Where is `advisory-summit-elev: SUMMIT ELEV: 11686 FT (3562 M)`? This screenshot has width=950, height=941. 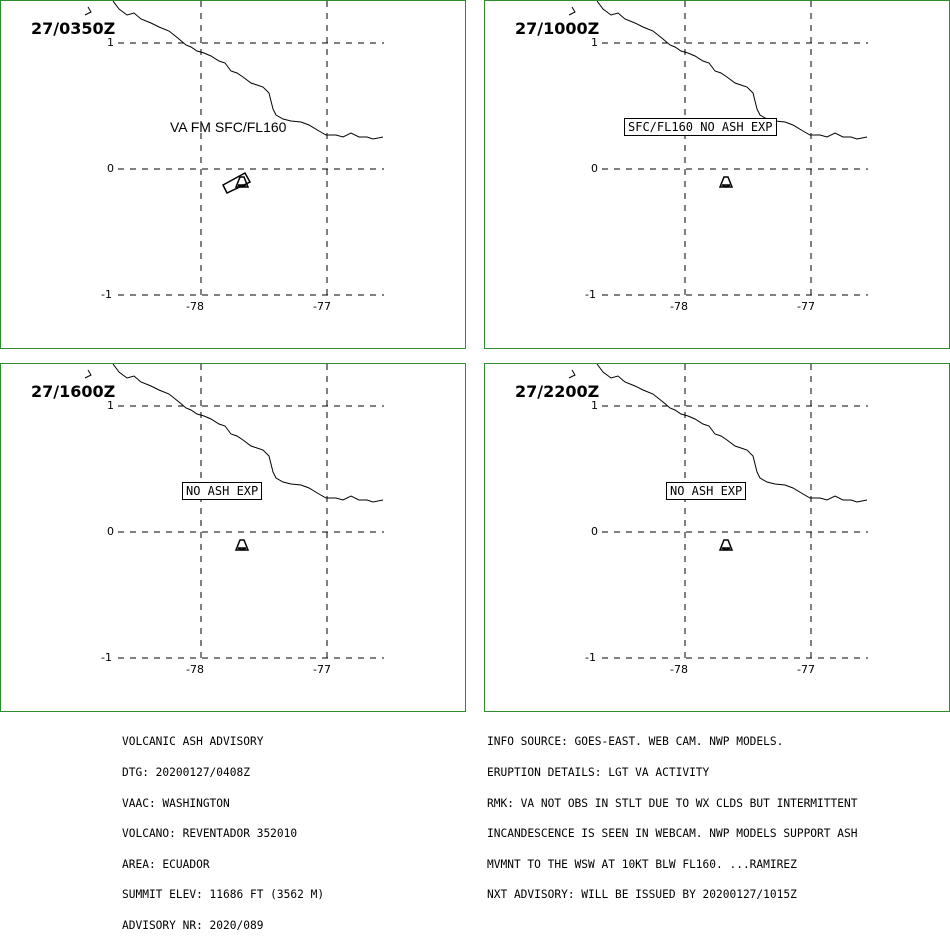 advisory-summit-elev: SUMMIT ELEV: 11686 FT (3562 M) is located at coordinates (223, 895).